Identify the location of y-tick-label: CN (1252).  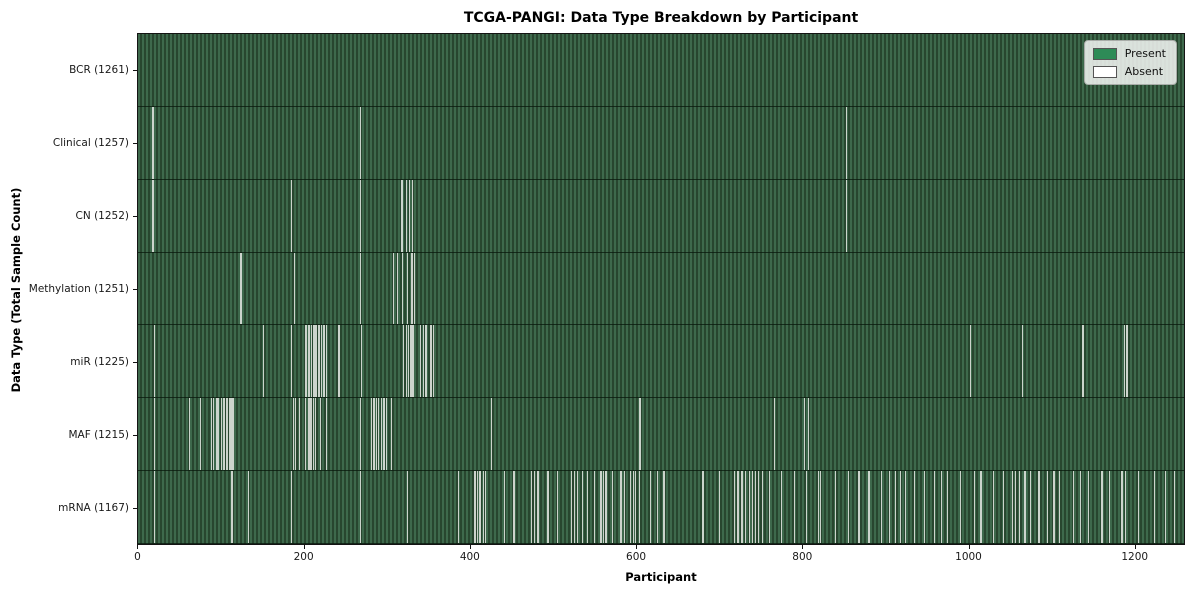
(102, 215).